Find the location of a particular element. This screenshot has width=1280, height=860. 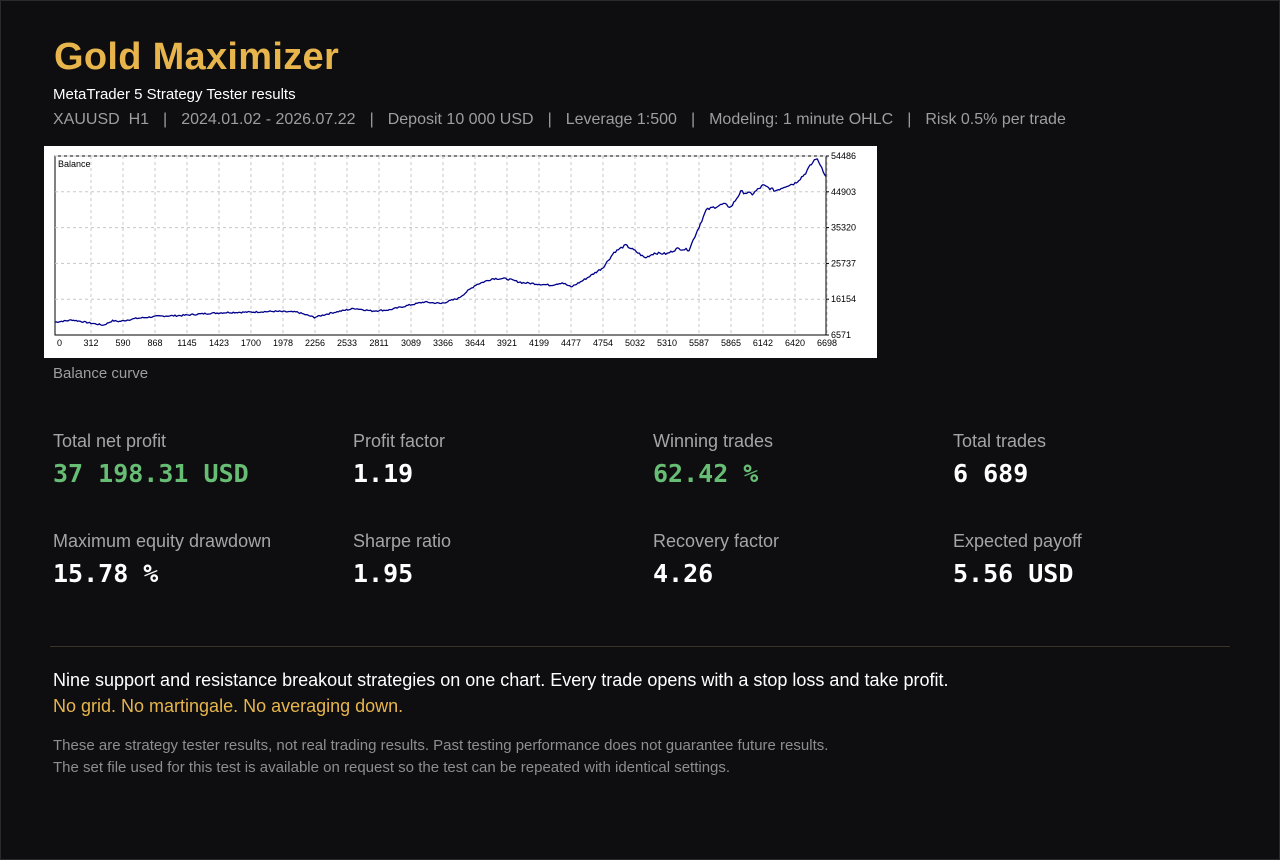

x-tick-label: 1700 is located at coordinates (251, 343).